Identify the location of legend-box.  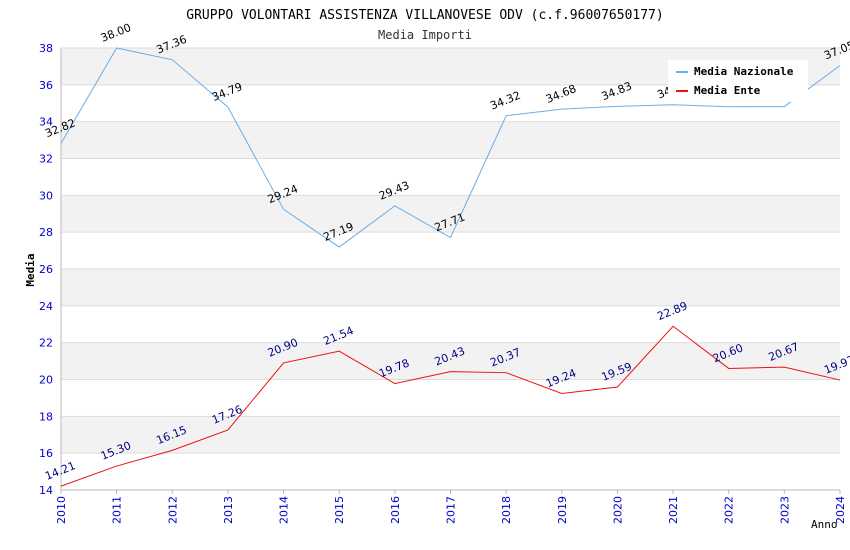
(738, 81).